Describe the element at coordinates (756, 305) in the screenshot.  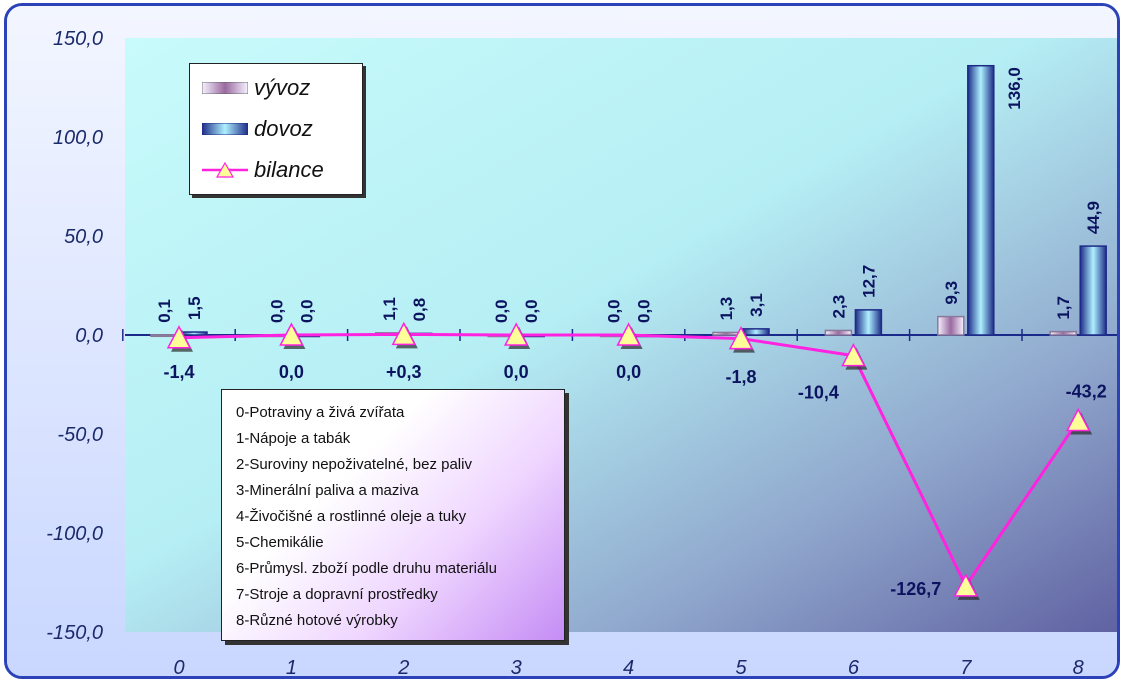
I see `label-dovoz: 3,1` at that location.